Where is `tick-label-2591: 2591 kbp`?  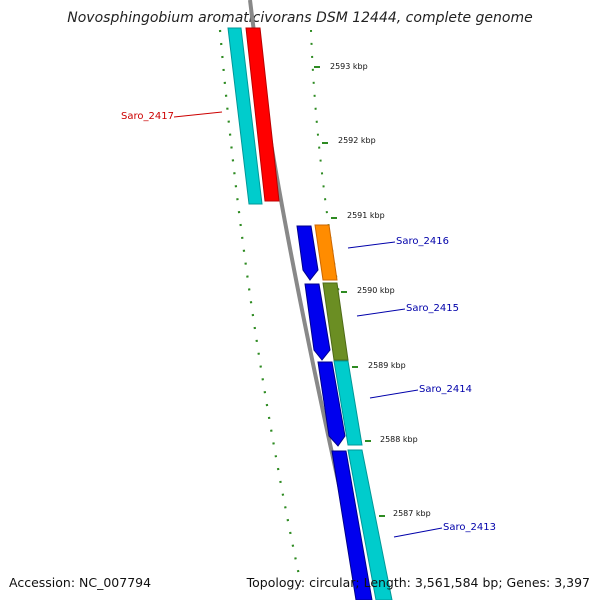 tick-label-2591: 2591 kbp is located at coordinates (366, 215).